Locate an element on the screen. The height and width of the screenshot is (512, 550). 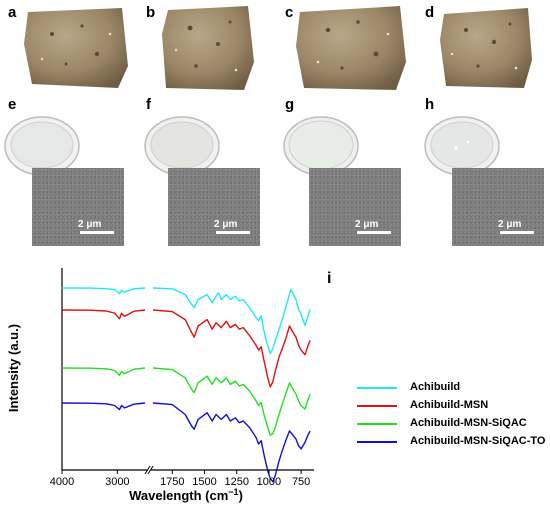
x-axis-label-sup: −1 is located at coordinates (233, 492).